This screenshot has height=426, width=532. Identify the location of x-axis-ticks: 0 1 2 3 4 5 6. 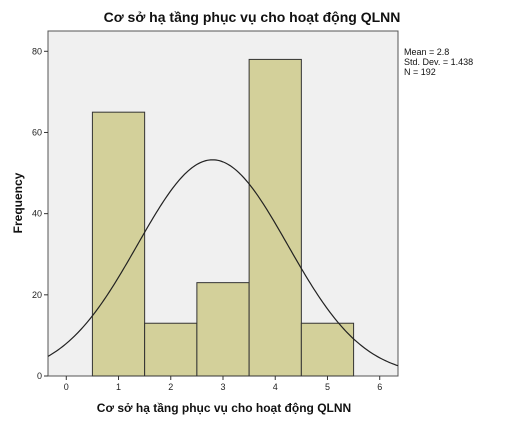
(223, 384).